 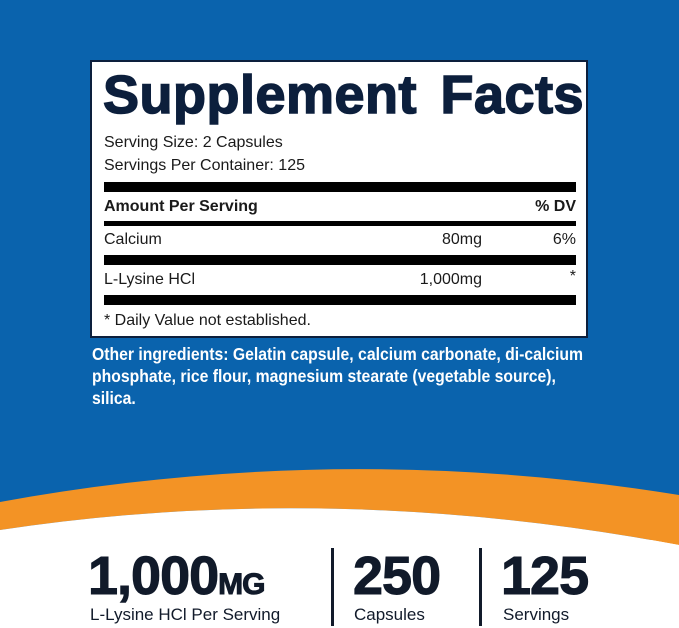 I want to click on row-amount: 80mg, so click(x=461, y=239).